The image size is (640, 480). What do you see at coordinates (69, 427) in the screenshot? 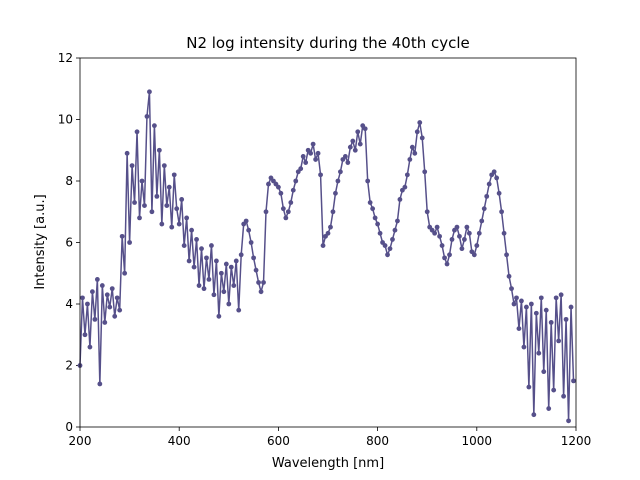
I see `y-tick-label: 0` at bounding box center [69, 427].